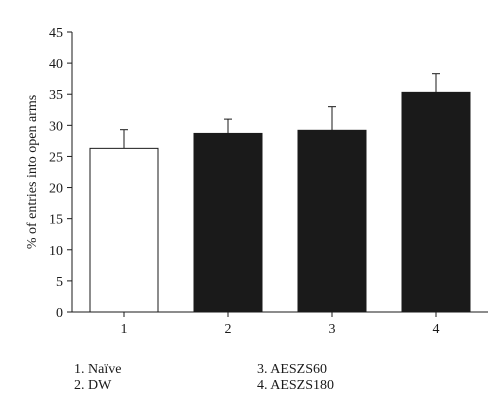 The width and height of the screenshot is (500, 412). What do you see at coordinates (98, 369) in the screenshot?
I see `legend-item-1: 1. Naïve` at bounding box center [98, 369].